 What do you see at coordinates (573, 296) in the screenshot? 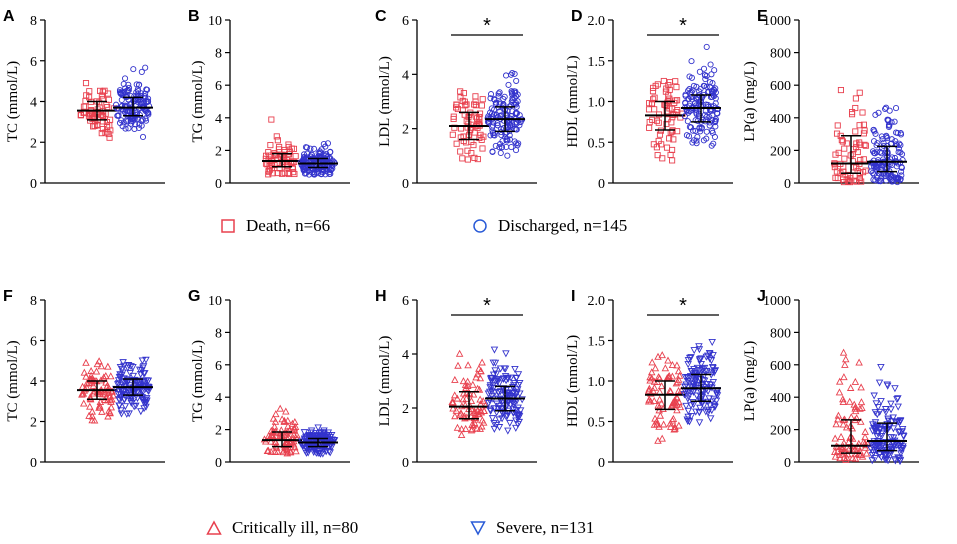
I see `panel-label-i: I` at bounding box center [573, 296].